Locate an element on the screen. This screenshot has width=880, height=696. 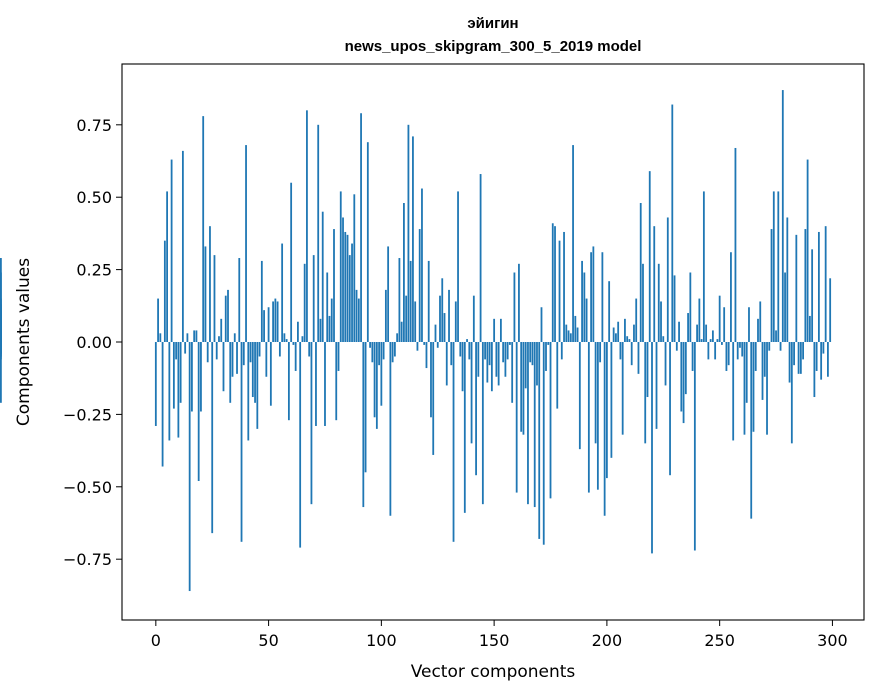
y-tick-label: 0.50 is located at coordinates (94, 197).